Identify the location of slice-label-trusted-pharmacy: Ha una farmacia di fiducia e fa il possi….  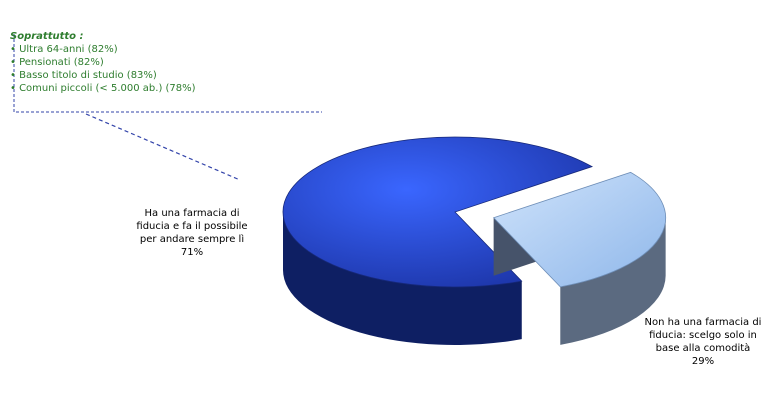
(192, 233).